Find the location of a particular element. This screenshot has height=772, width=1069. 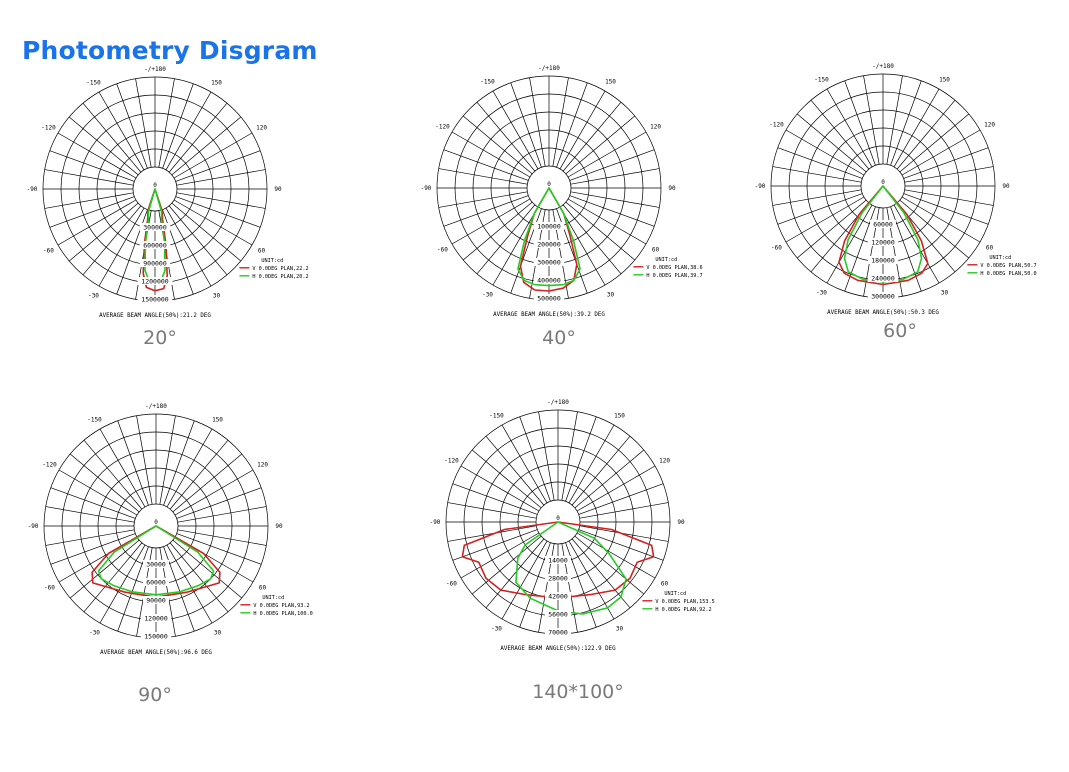

ring-label: 42000 is located at coordinates (558, 597).